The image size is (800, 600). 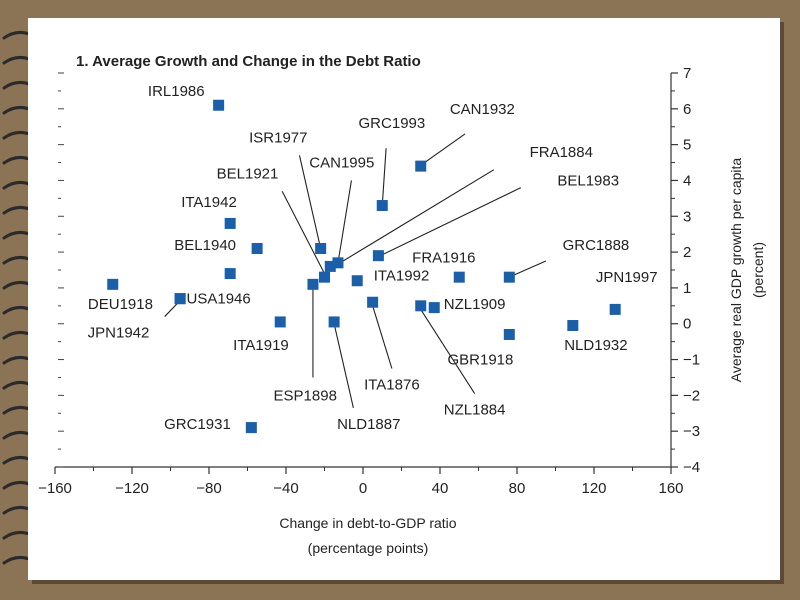 I want to click on y-axis-label-line2: (percent), so click(x=758, y=270).